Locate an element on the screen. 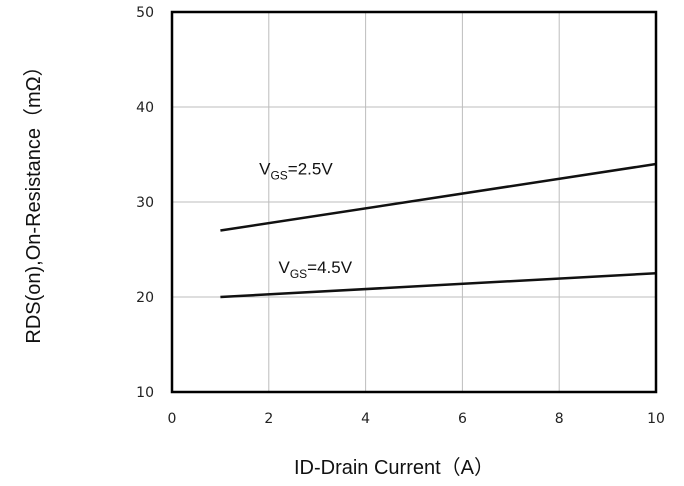  x-tick-label: 0 is located at coordinates (172, 419).